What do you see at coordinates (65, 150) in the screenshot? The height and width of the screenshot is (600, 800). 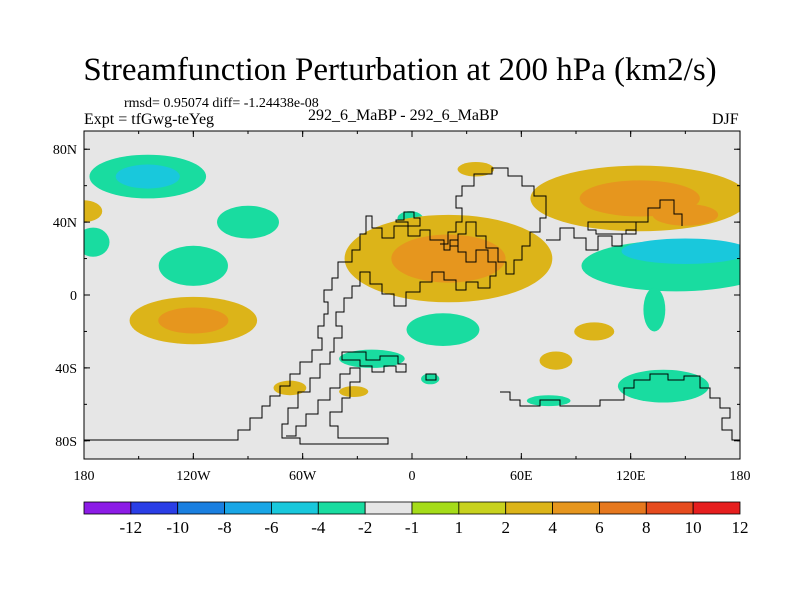 I see `y-tick-label: 80N` at bounding box center [65, 150].